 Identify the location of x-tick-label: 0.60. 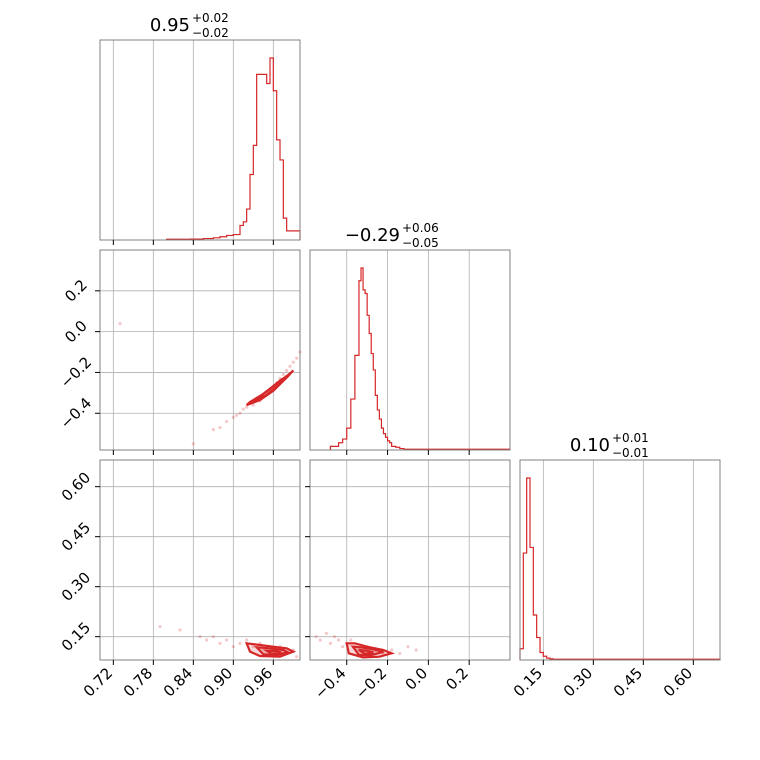
(678, 682).